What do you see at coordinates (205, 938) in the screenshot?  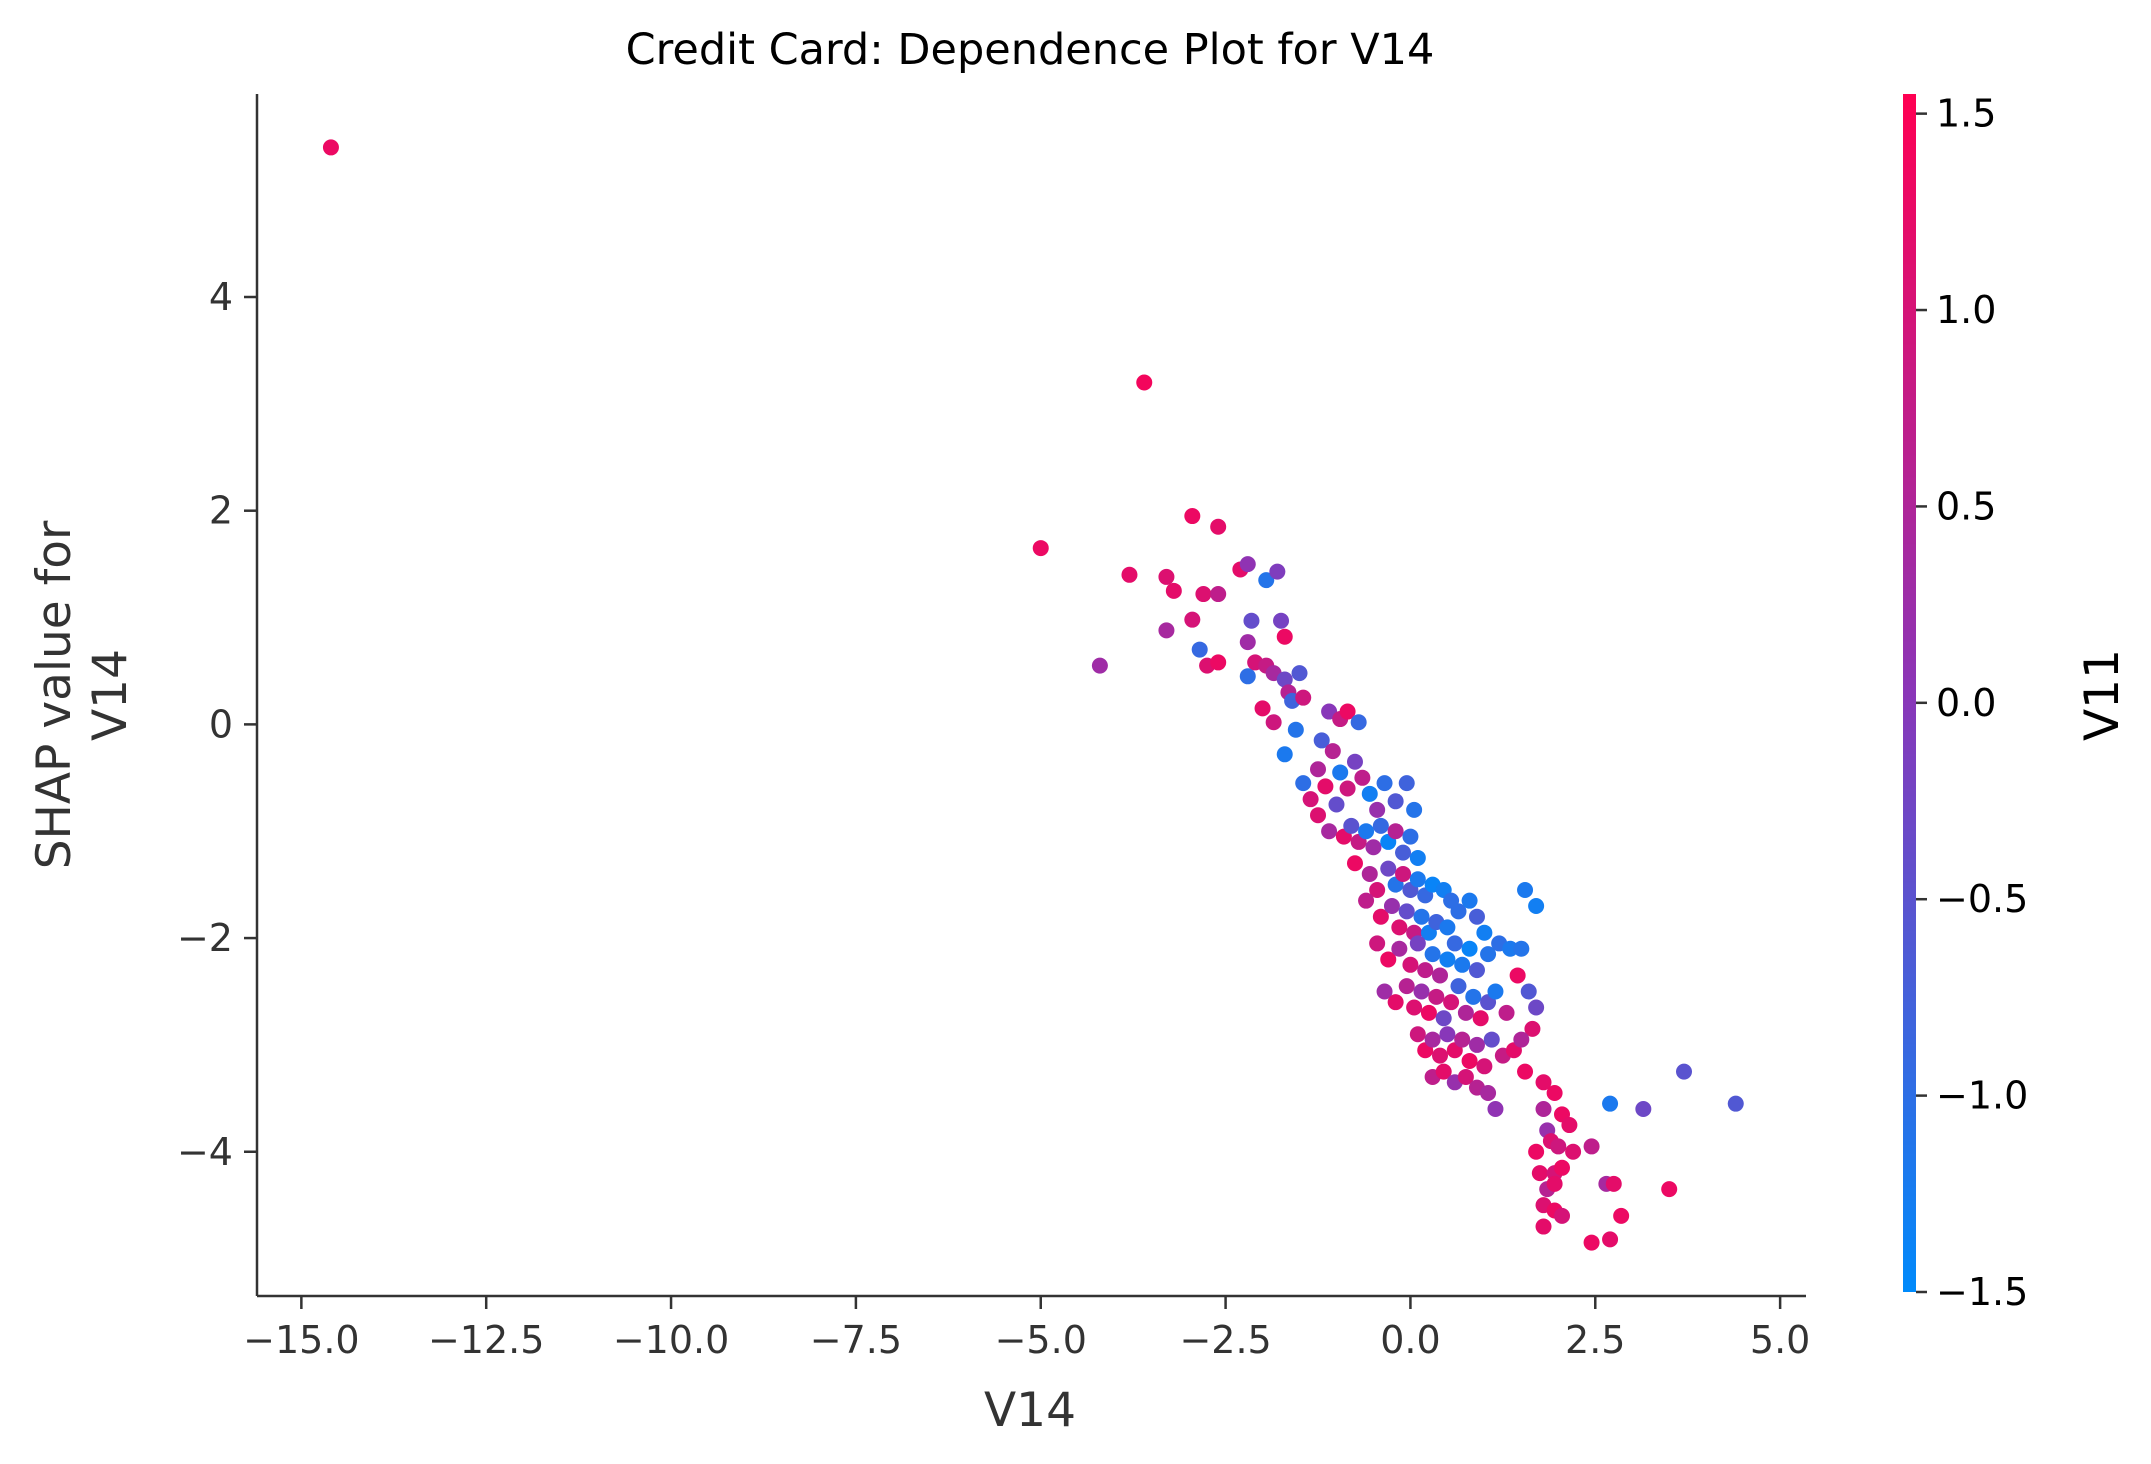 I see `y-tick-label: −2` at bounding box center [205, 938].